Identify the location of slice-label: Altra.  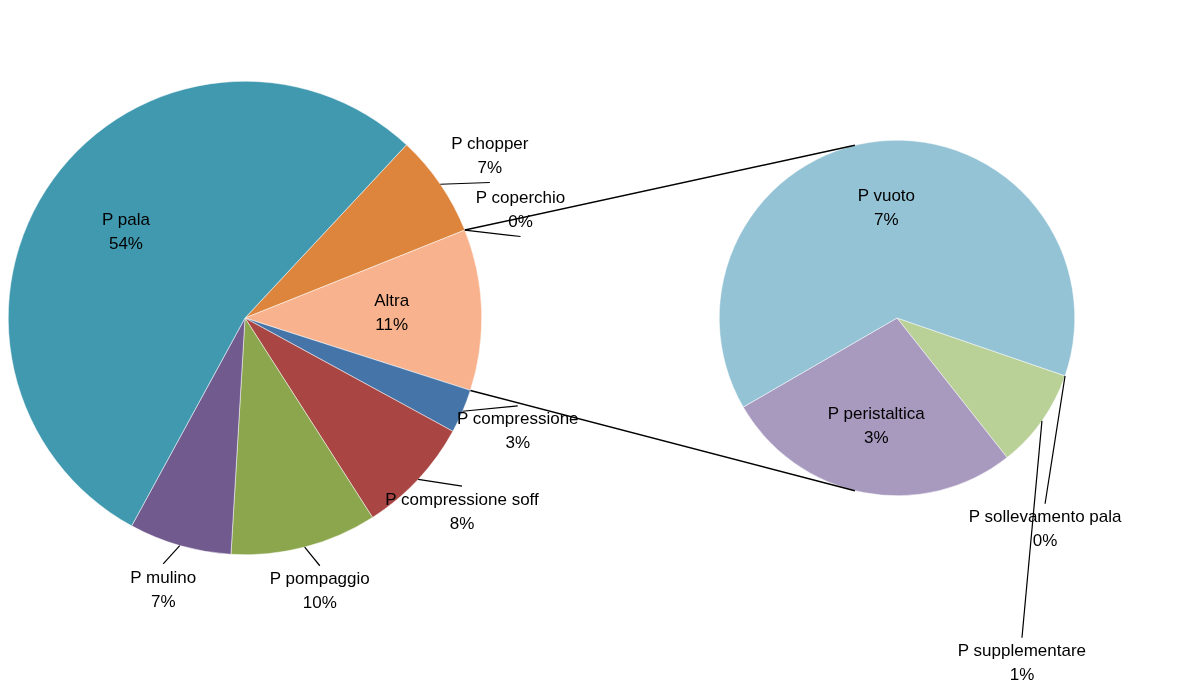
(392, 300).